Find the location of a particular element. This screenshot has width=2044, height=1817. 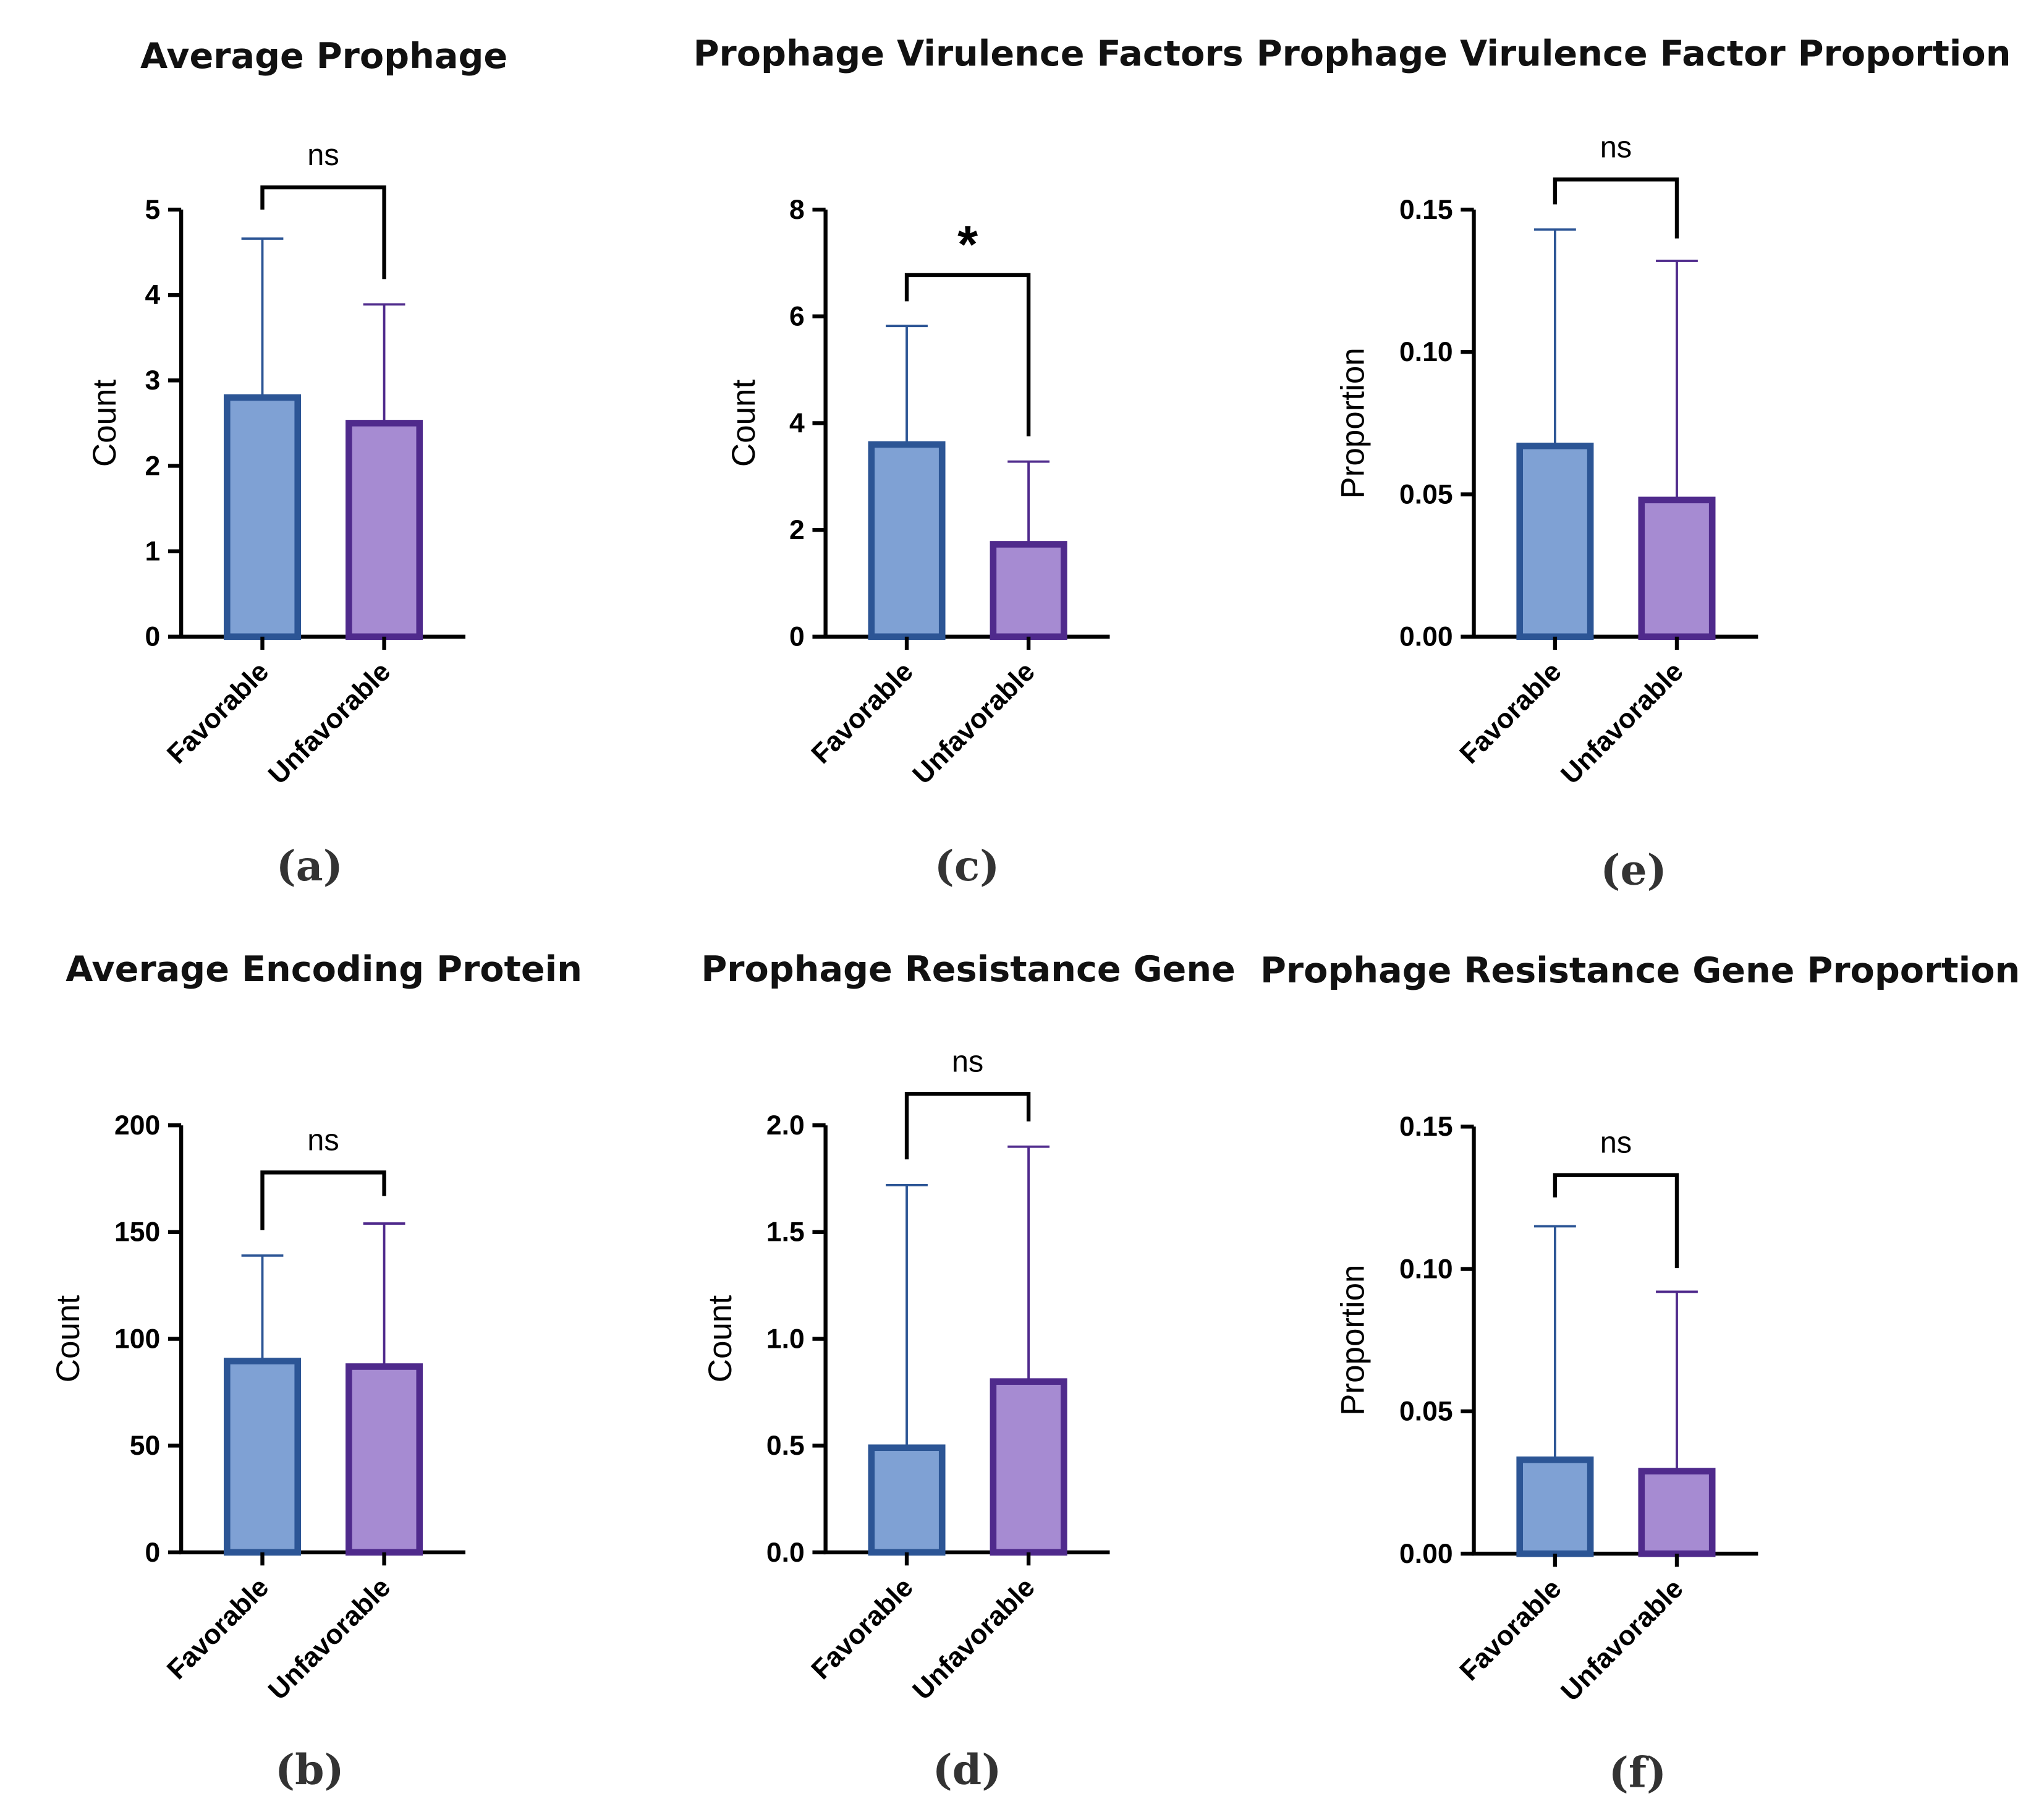

y-tick-label: 50 is located at coordinates (145, 1446).